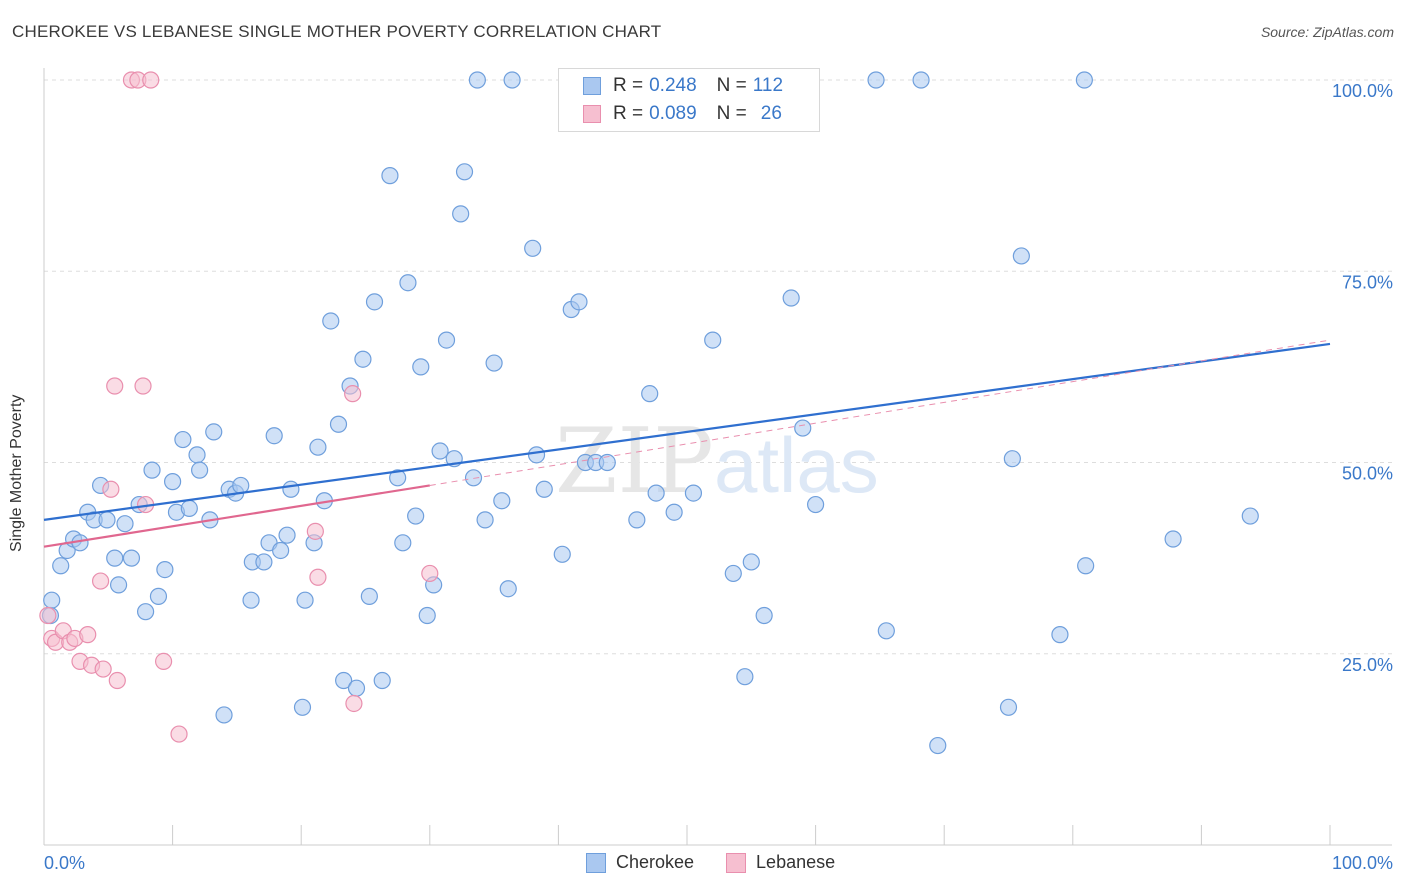 This screenshot has height=892, width=1406. What do you see at coordinates (689, 100) in the screenshot?
I see `correlation-legend: R = 0.248 N = 112 R = 0.089 N = 26` at bounding box center [689, 100].